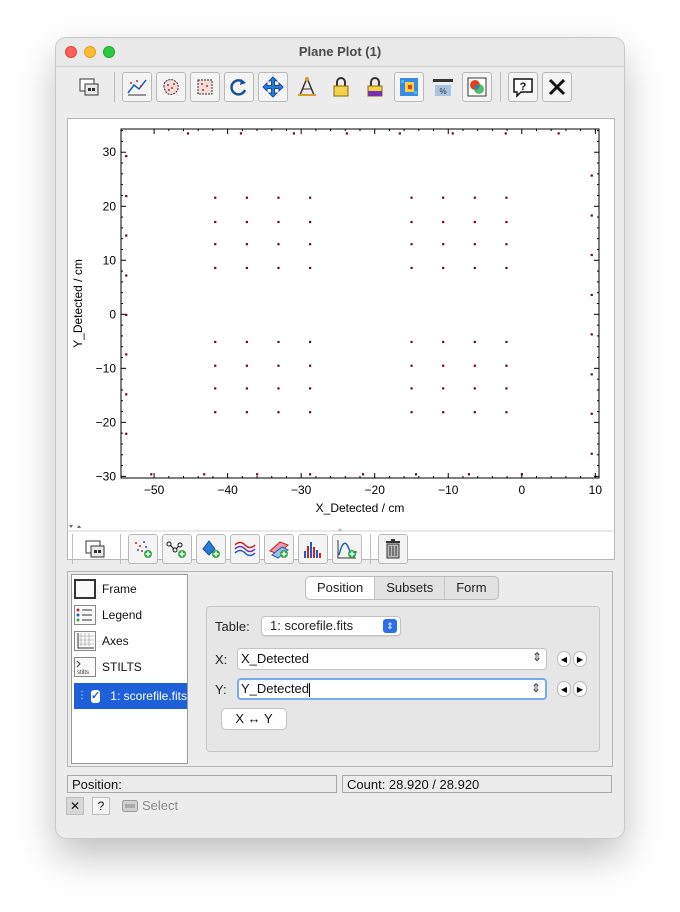 This screenshot has height=912, width=680. What do you see at coordinates (130, 667) in the screenshot?
I see `layer-item-stilts: stilts STILTS` at bounding box center [130, 667].